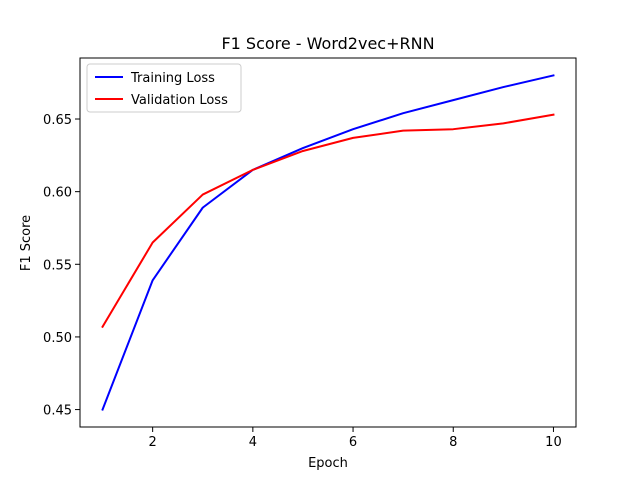  What do you see at coordinates (57, 120) in the screenshot?
I see `y-tick-label: 0.65` at bounding box center [57, 120].